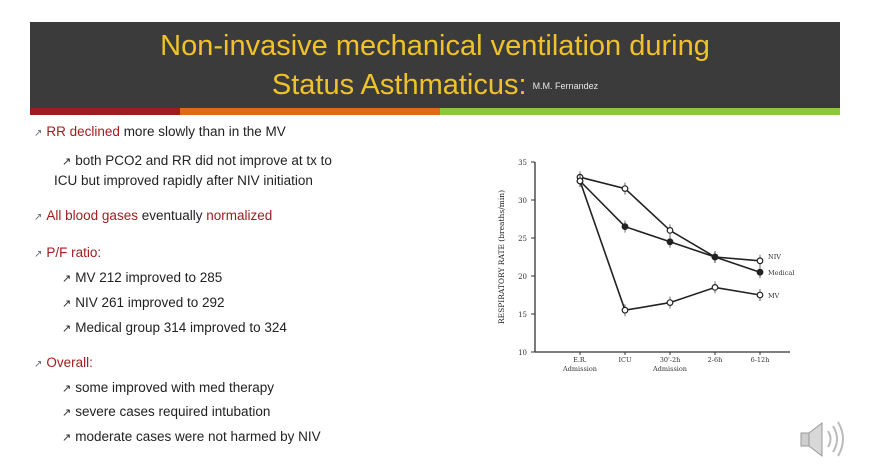  Describe the element at coordinates (625, 360) in the screenshot. I see `x-tick-label: ICU` at that location.